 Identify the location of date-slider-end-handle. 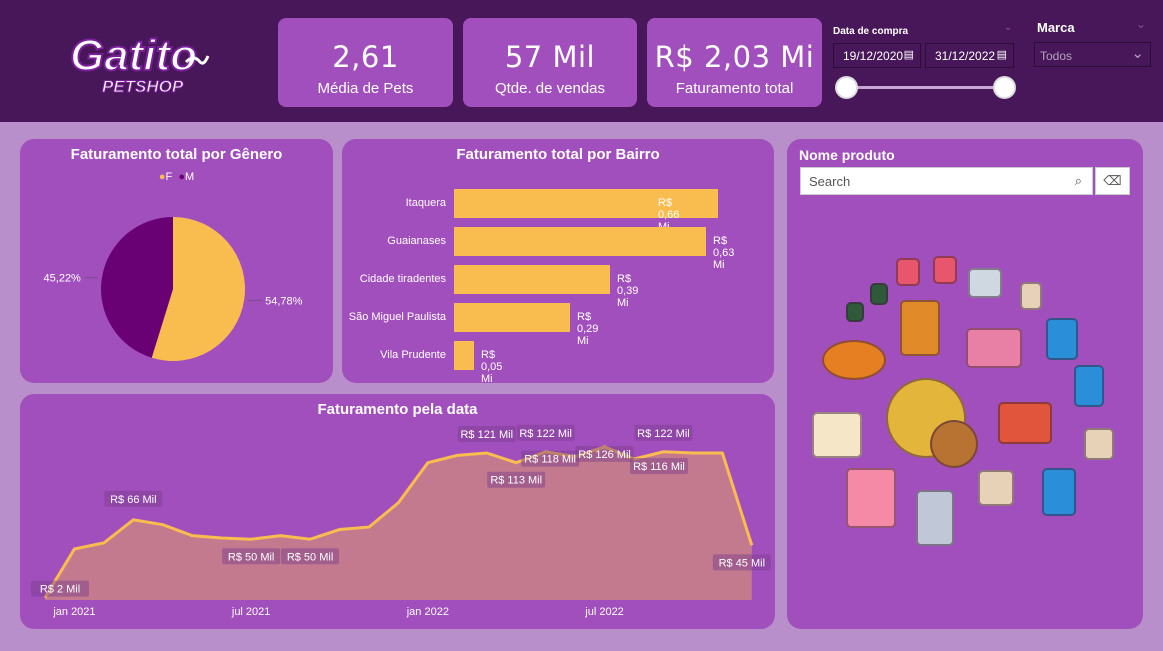
(1004, 87).